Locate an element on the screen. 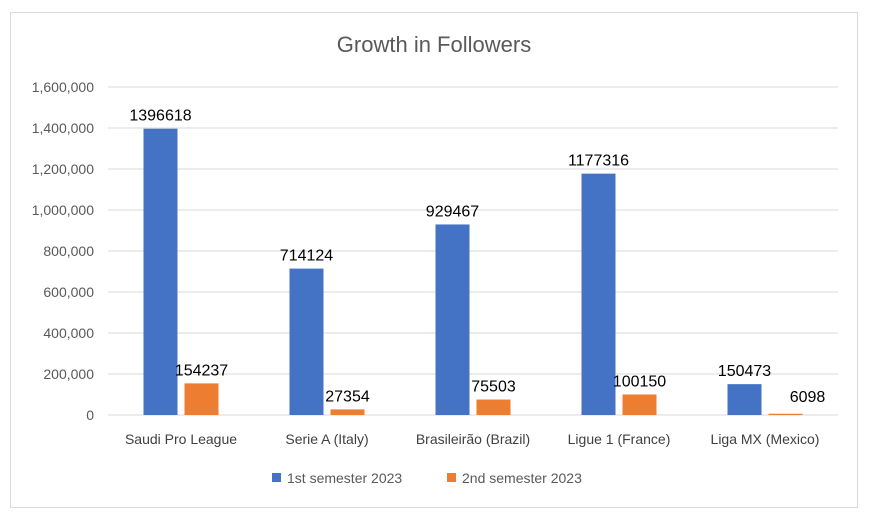 This screenshot has height=524, width=882. data-label: 75503 is located at coordinates (493, 387).